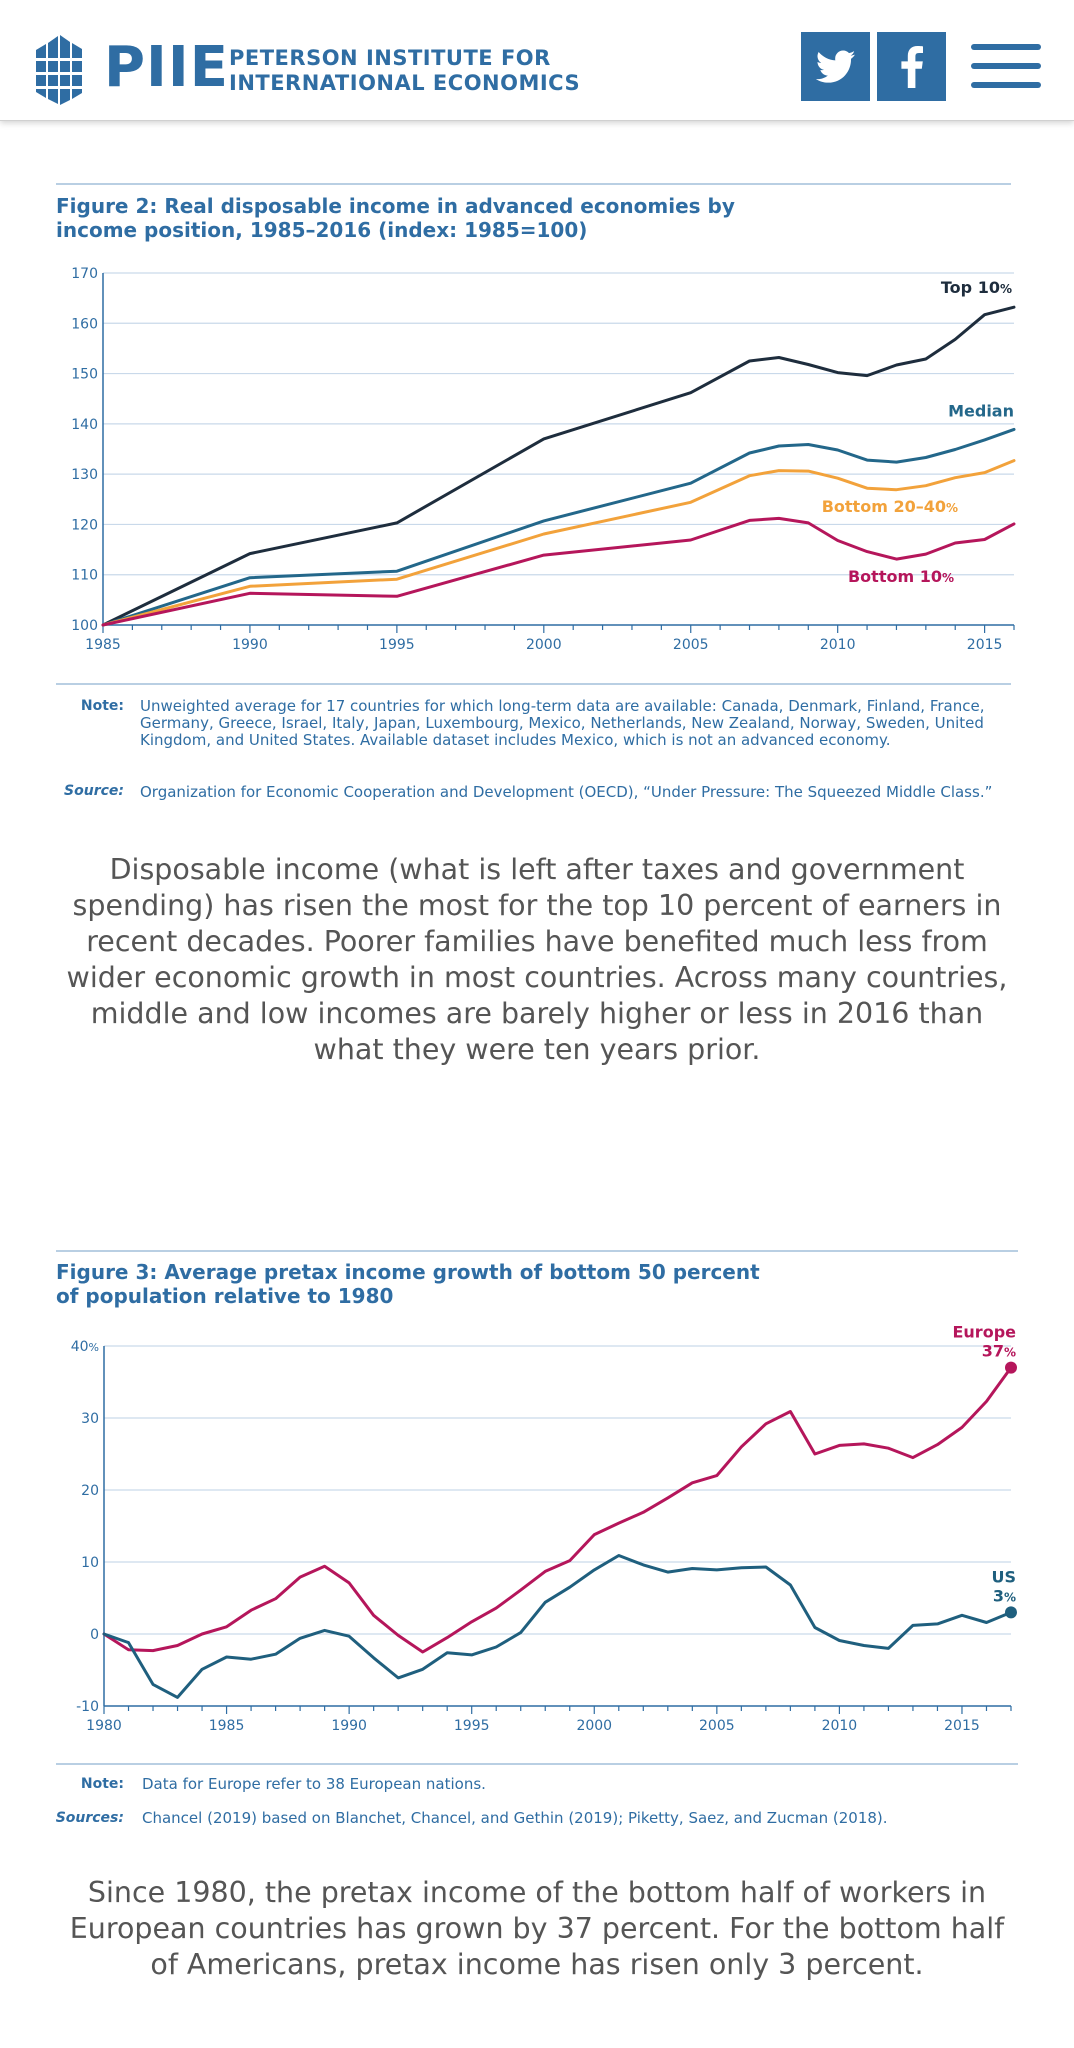 This screenshot has width=1074, height=2048. Describe the element at coordinates (962, 1724) in the screenshot. I see `figure3-xtick-label: 2015` at that location.